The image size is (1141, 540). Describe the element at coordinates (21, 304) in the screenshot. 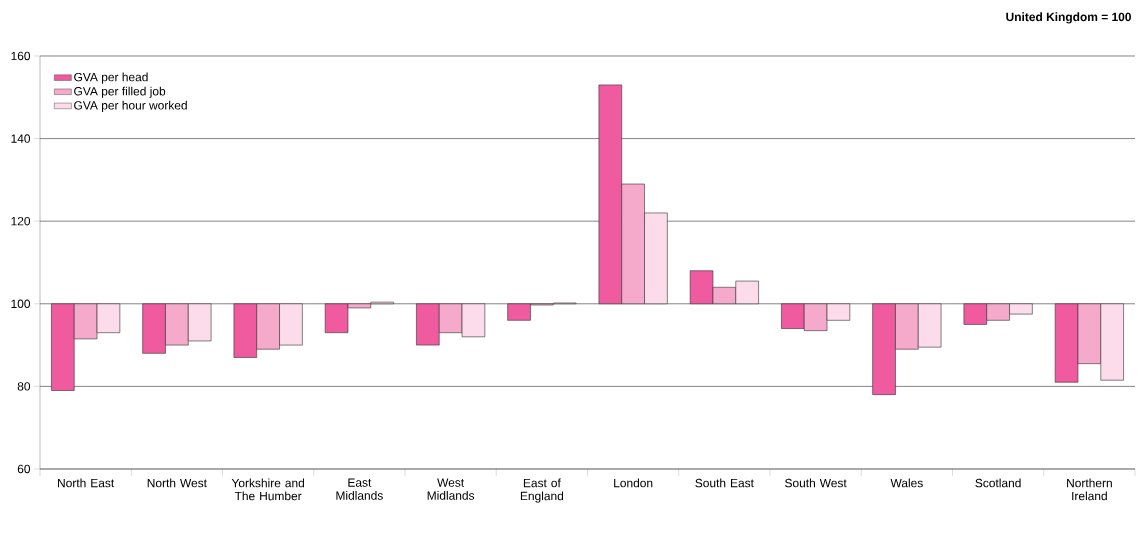

I see `y-tick-label: 100` at that location.